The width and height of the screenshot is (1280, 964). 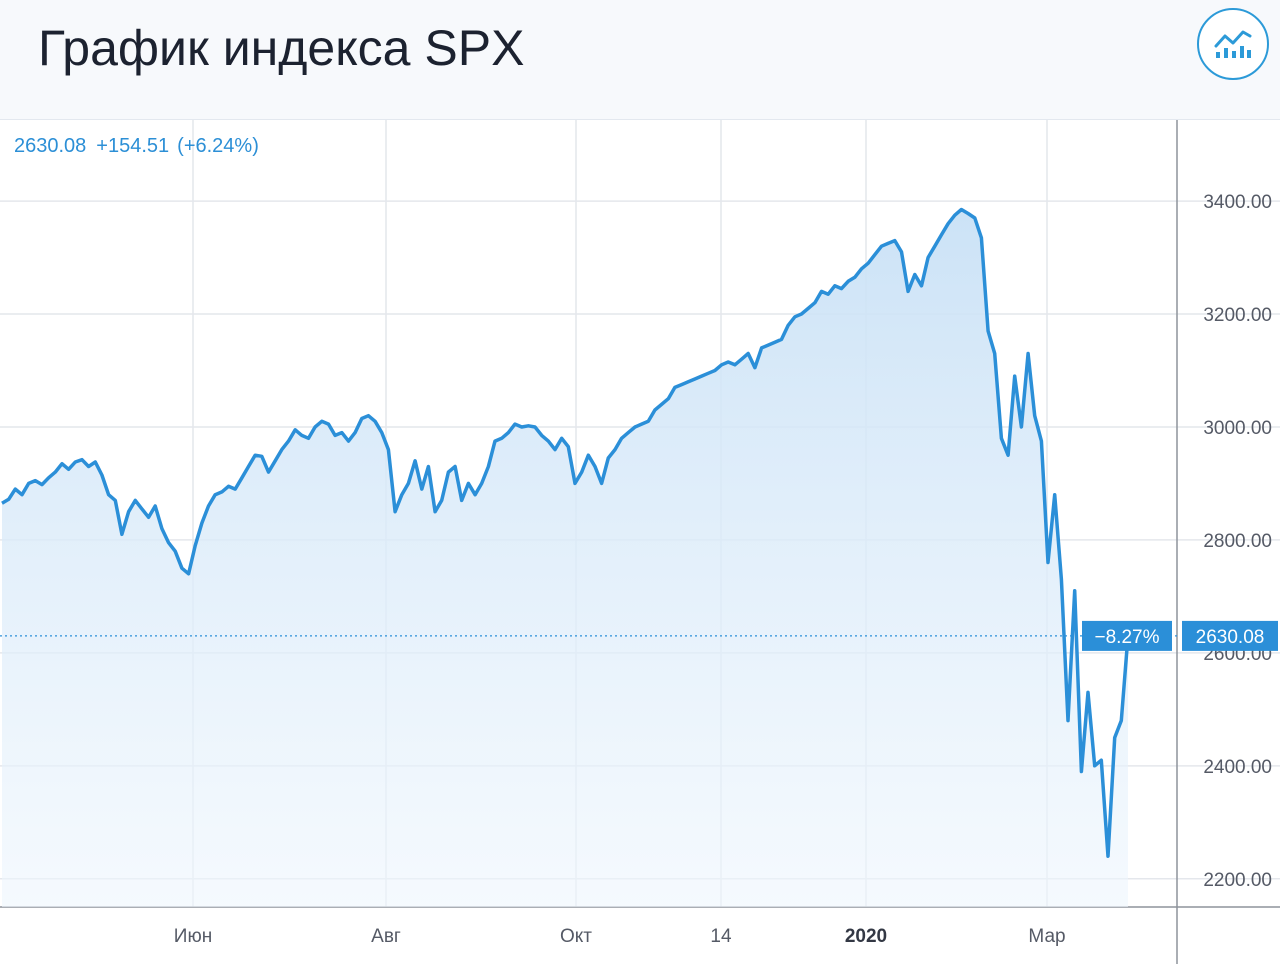 What do you see at coordinates (866, 936) in the screenshot?
I see `x-tick-label: 2020` at bounding box center [866, 936].